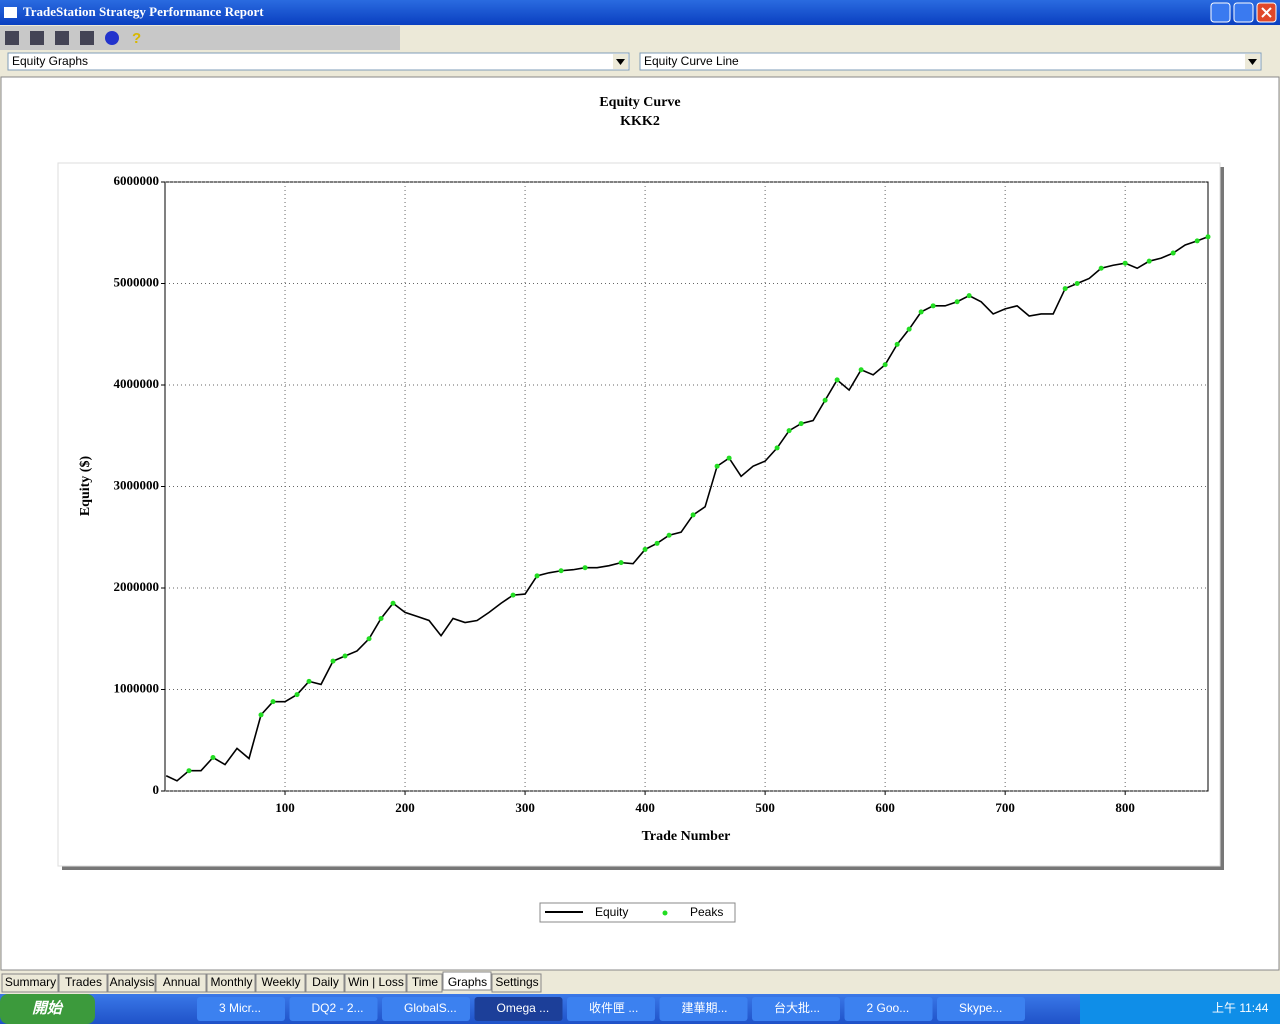  I want to click on tab-label: Weekly, so click(280, 982).